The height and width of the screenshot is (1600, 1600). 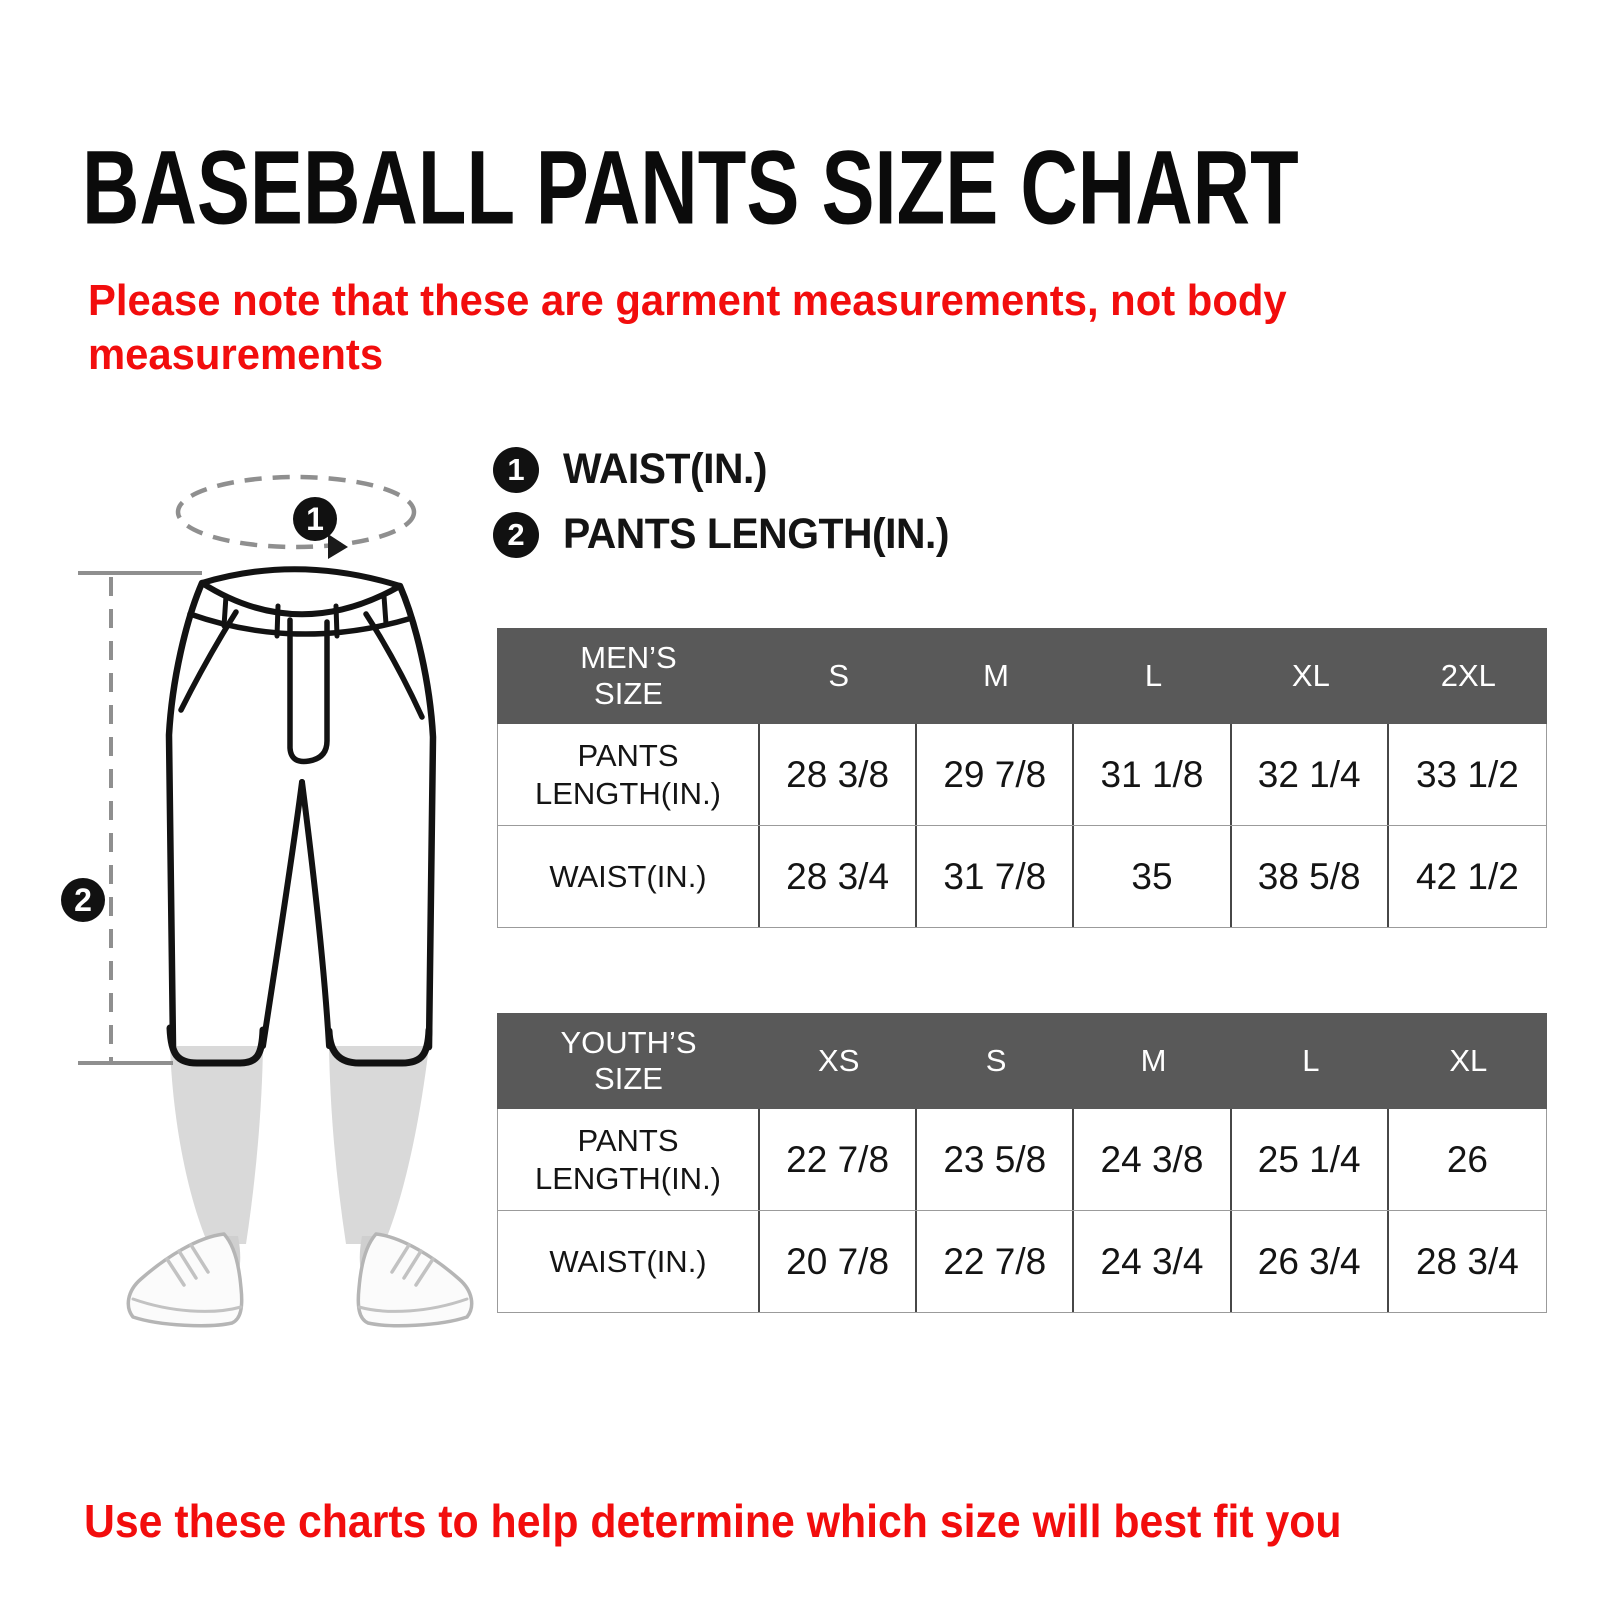 I want to click on legend-label-length: PANTS LENGTH(IN.), so click(x=756, y=534).